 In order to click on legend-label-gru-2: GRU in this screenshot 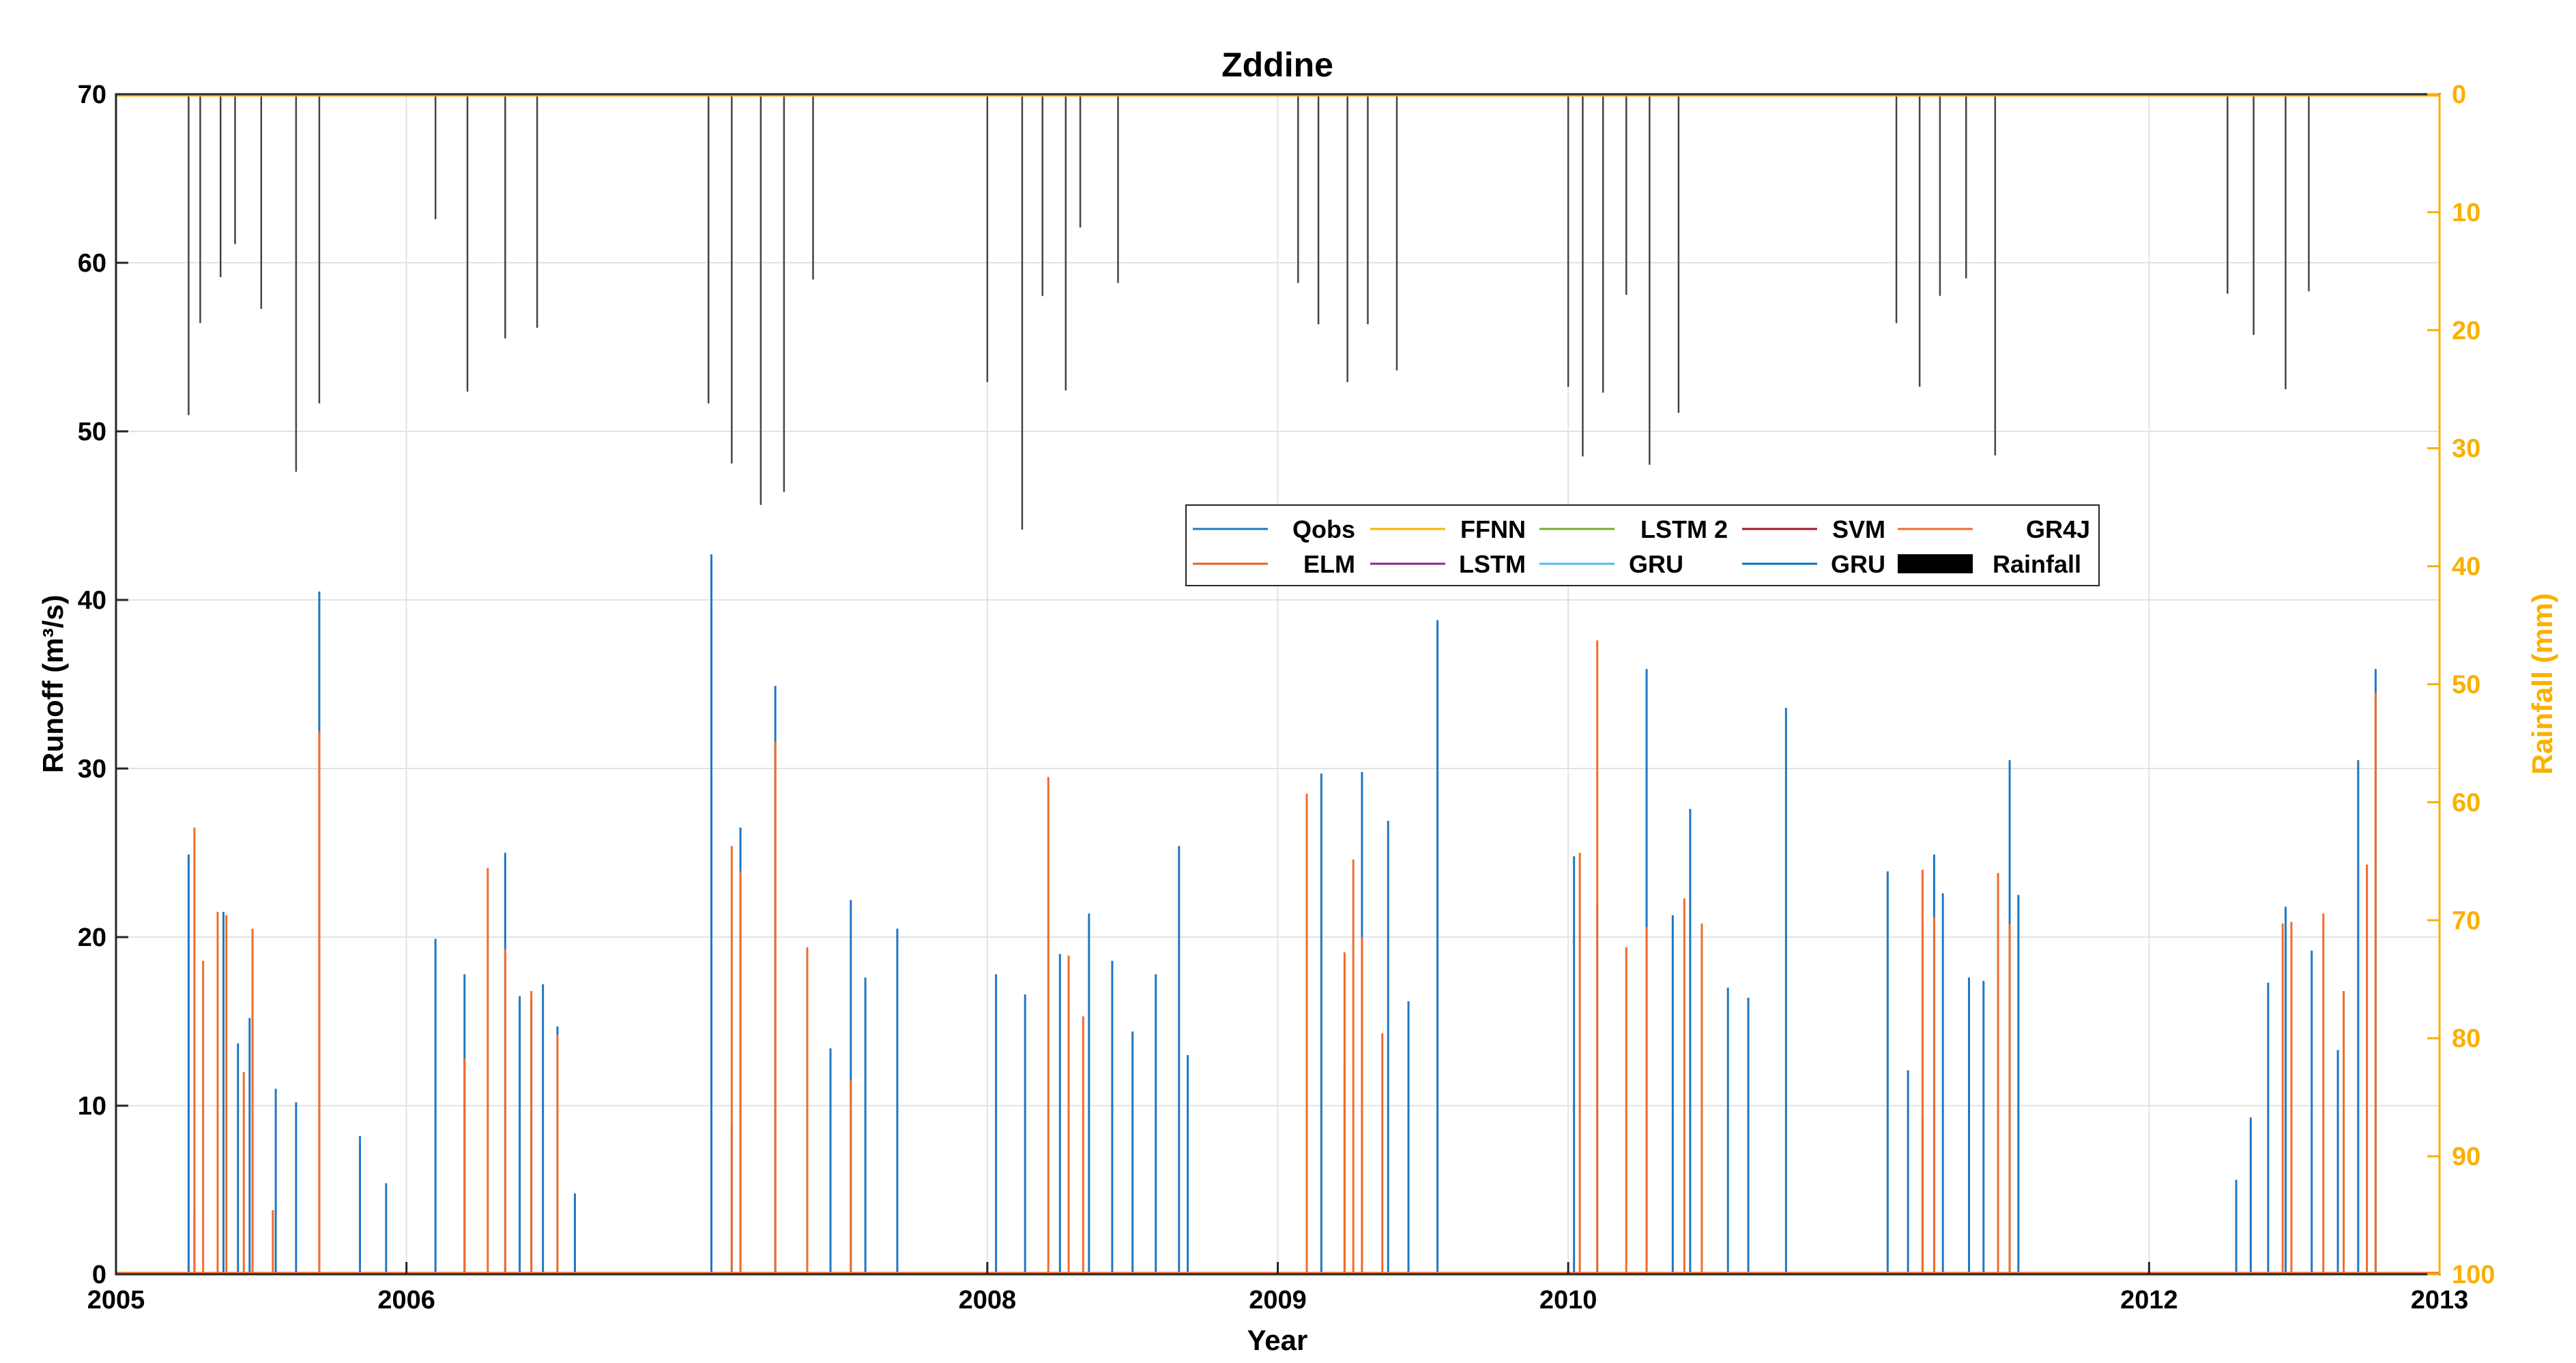, I will do `click(1858, 564)`.